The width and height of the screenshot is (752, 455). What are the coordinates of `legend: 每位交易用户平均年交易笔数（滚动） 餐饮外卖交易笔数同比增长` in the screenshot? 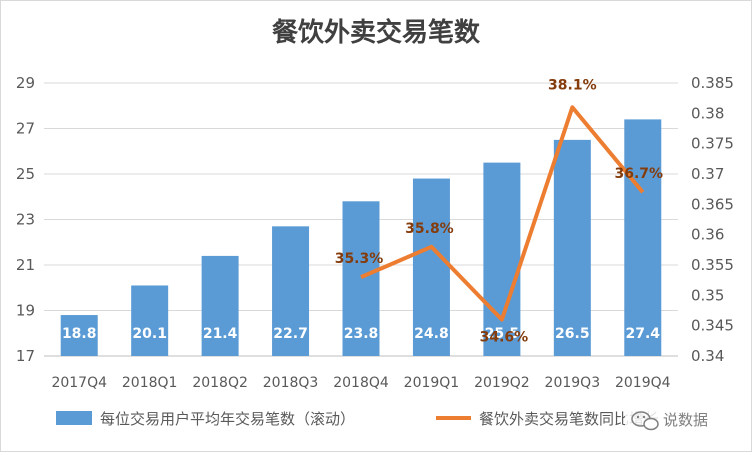 It's located at (357, 419).